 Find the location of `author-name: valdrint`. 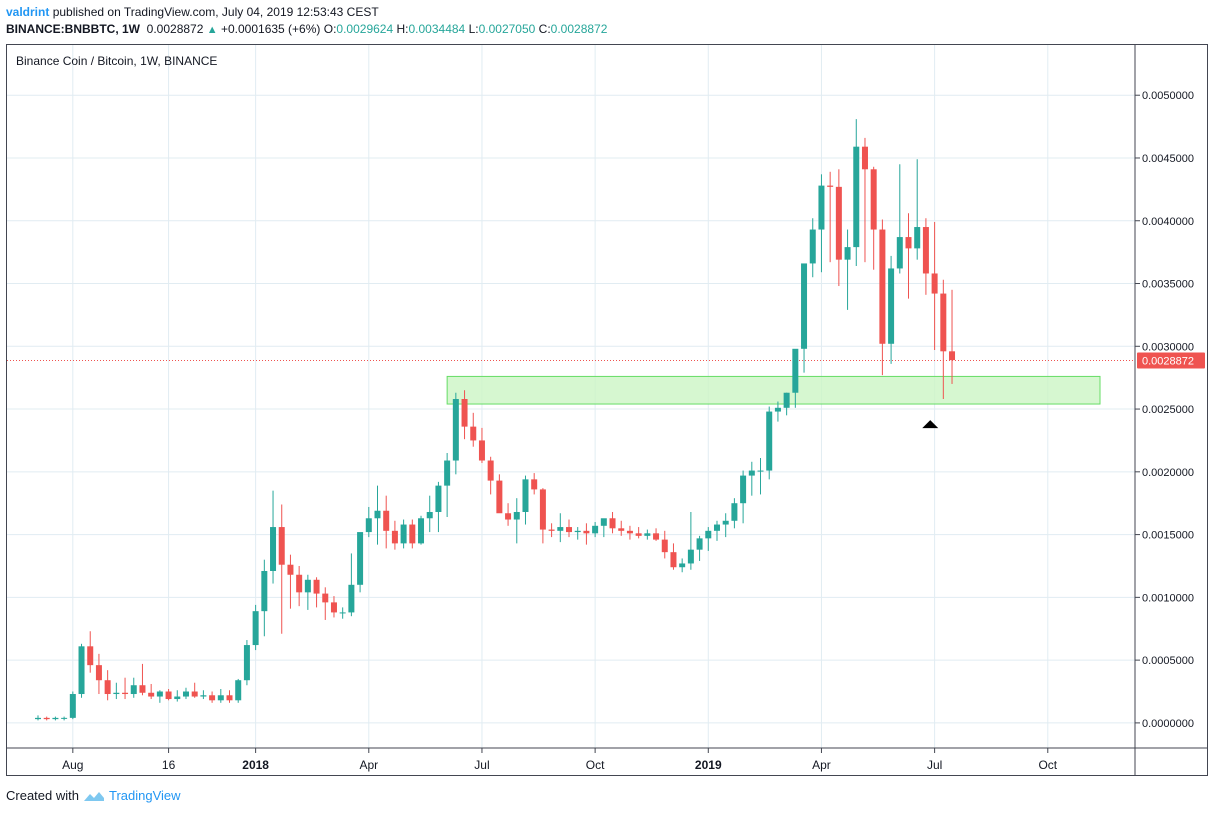

author-name: valdrint is located at coordinates (28, 12).